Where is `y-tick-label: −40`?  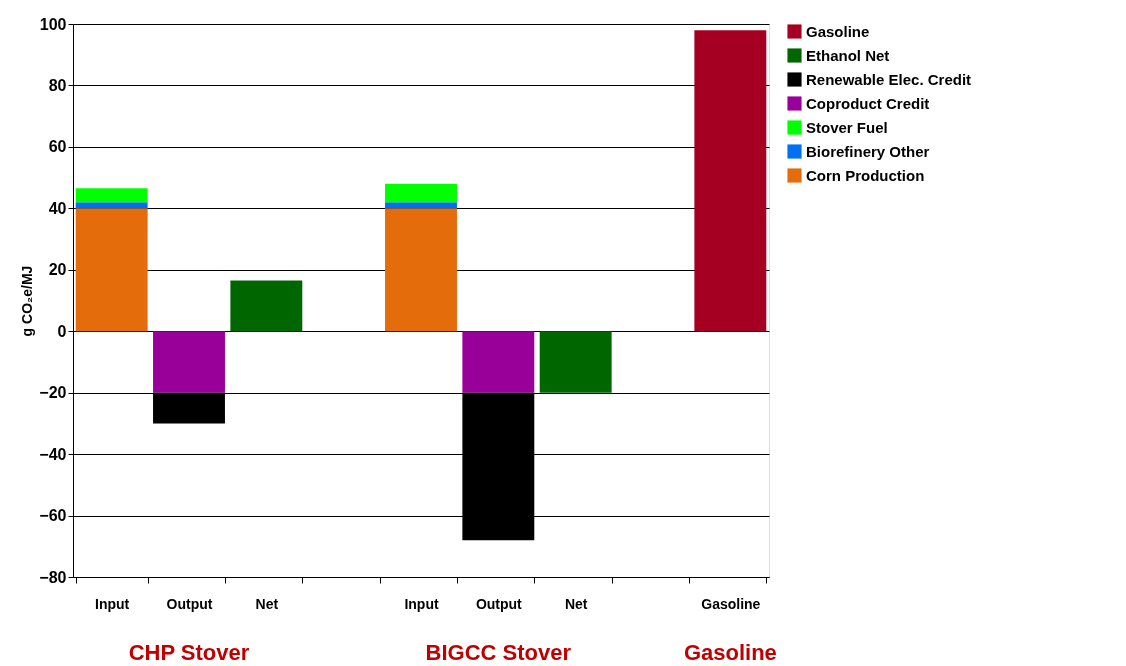
y-tick-label: −40 is located at coordinates (53, 454).